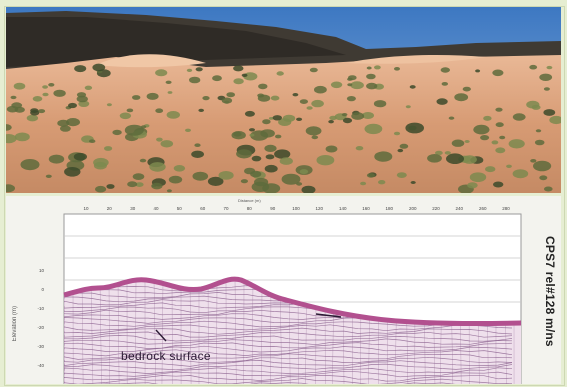 Image resolution: width=567 pixels, height=387 pixels. What do you see at coordinates (226, 208) in the screenshot?
I see `x-tick-label: 70` at bounding box center [226, 208].